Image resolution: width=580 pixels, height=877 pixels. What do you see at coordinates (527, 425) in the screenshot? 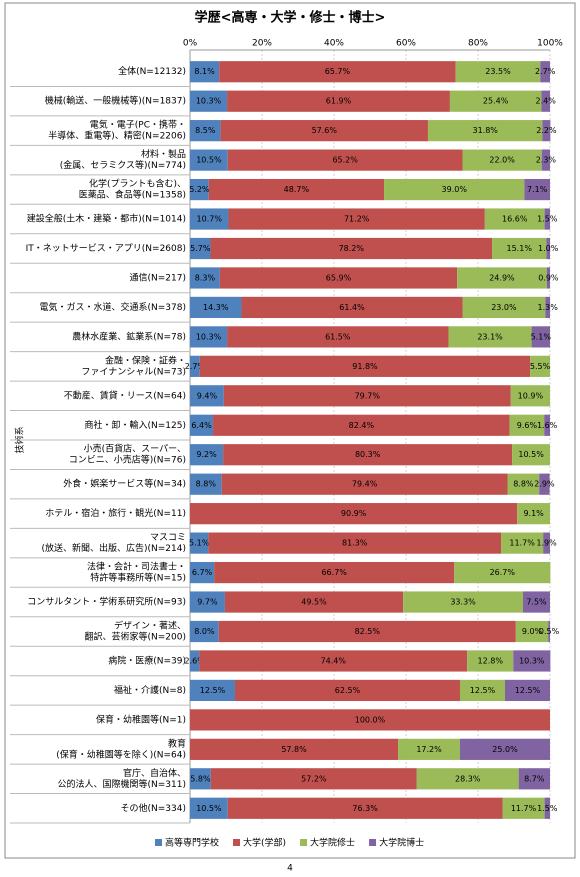
I see `data-label: 9.6%` at bounding box center [527, 425].